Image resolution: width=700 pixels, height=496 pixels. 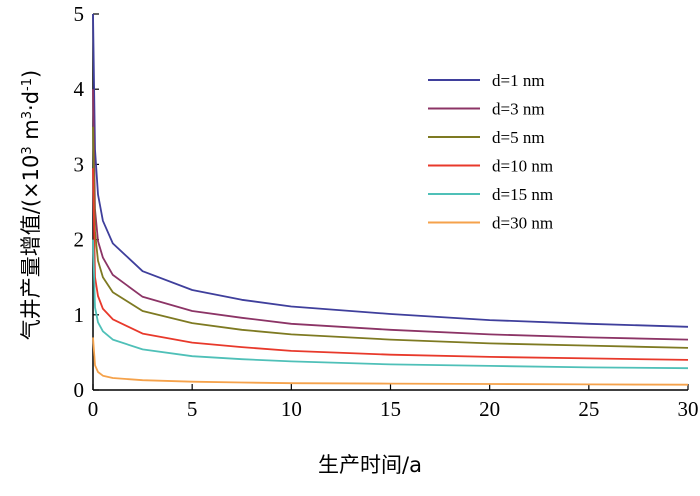 I want to click on y-tick-label: 2, so click(x=79, y=240).